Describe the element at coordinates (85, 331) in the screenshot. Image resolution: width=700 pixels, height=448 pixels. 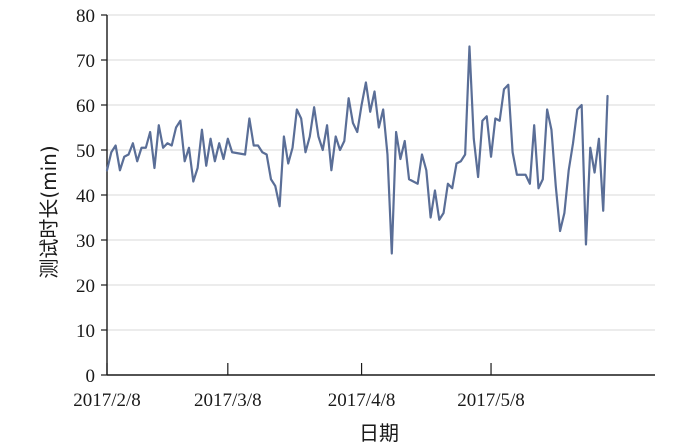
I see `y-tick-label: 10` at that location.